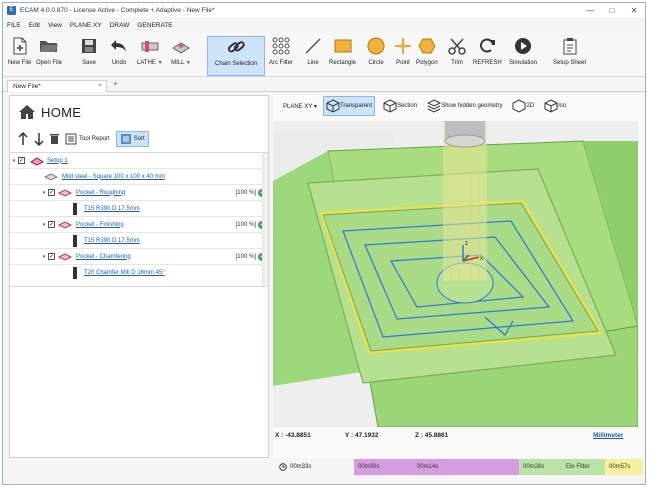 The width and height of the screenshot is (650, 488). I want to click on tree-row-setup: ▾ ✓ Setup 1, so click(139, 161).